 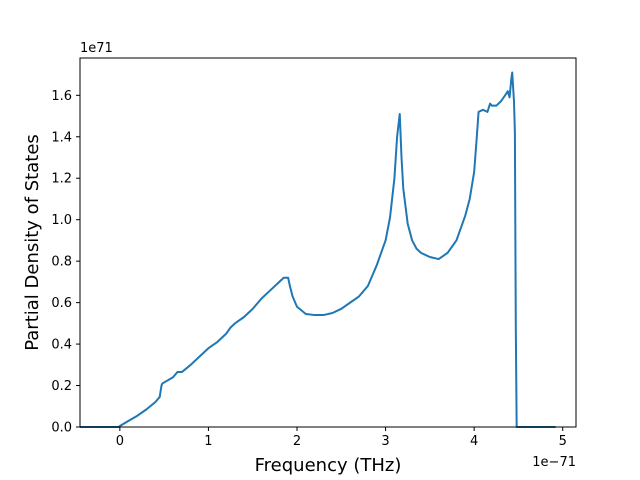 I want to click on y-tick-label: 1.0, so click(x=61, y=220).